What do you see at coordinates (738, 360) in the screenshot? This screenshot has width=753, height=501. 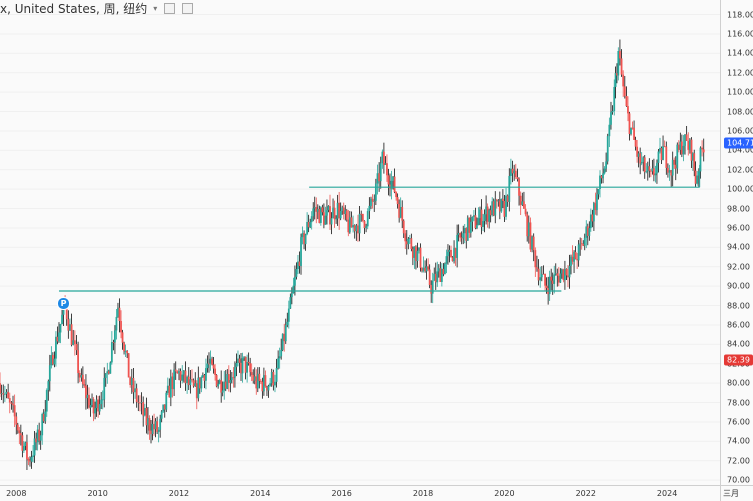 I see `secondary-price-label: 82.39` at bounding box center [738, 360].